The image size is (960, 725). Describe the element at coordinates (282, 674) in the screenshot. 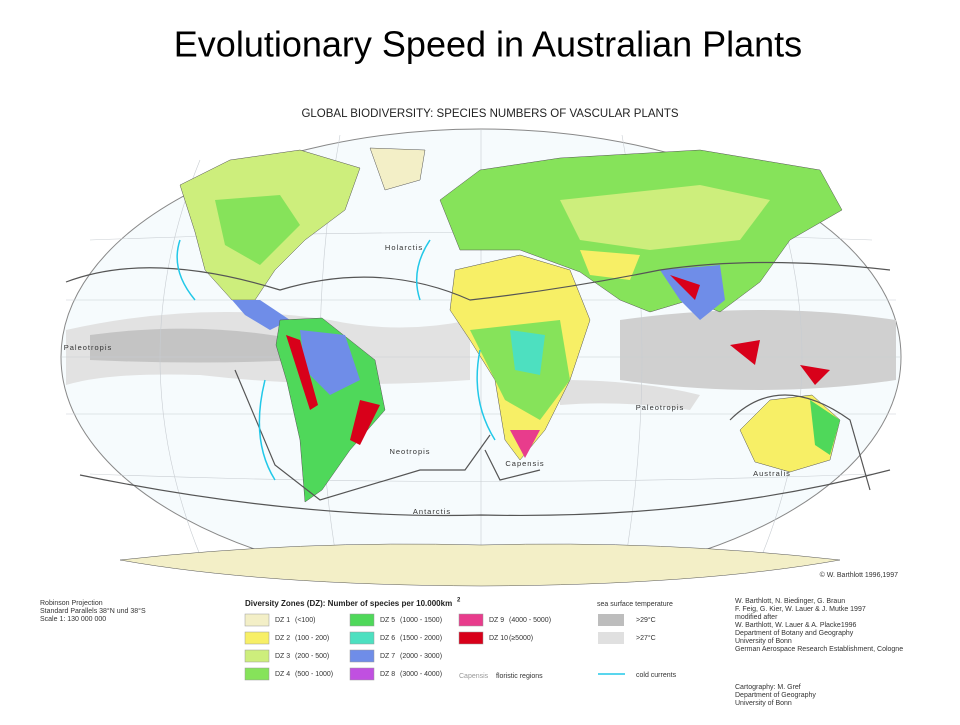

I see `zone-label: DZ 4` at that location.